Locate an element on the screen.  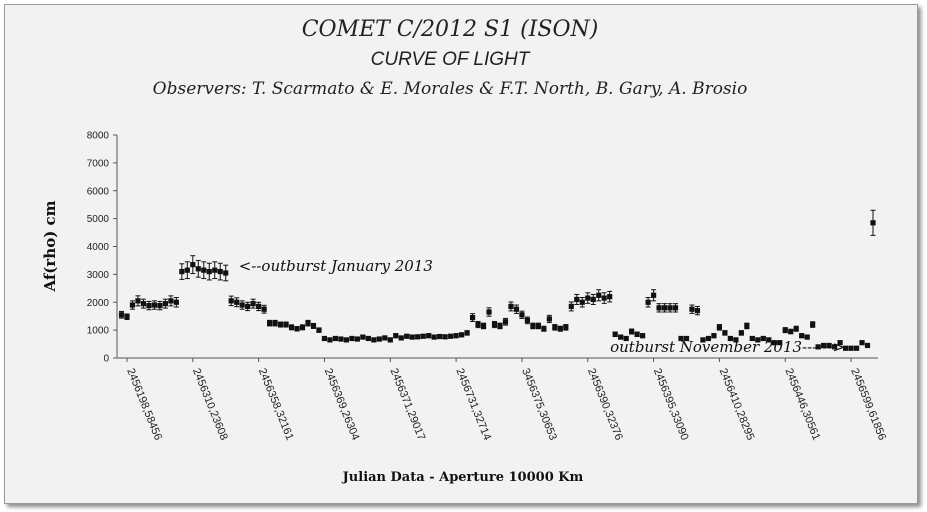
x-tick-label: 2456390,32376 is located at coordinates (605, 404).